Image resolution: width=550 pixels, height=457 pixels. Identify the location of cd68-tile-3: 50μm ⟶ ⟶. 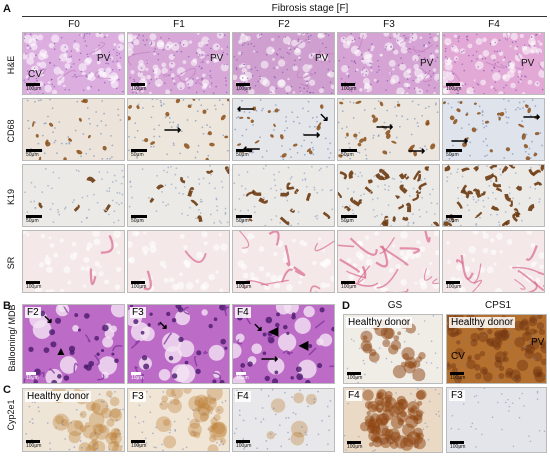
(388, 129).